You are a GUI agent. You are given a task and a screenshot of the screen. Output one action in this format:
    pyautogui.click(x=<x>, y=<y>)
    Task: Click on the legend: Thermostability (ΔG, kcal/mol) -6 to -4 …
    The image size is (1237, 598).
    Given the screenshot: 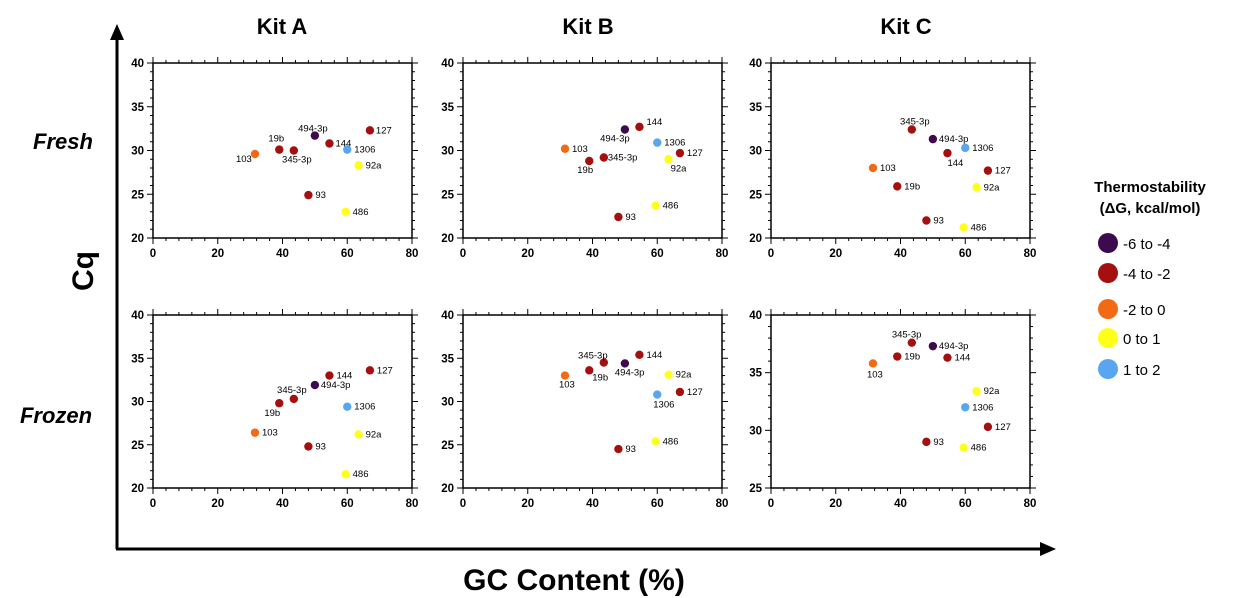 What is the action you would take?
    pyautogui.click(x=1150, y=279)
    